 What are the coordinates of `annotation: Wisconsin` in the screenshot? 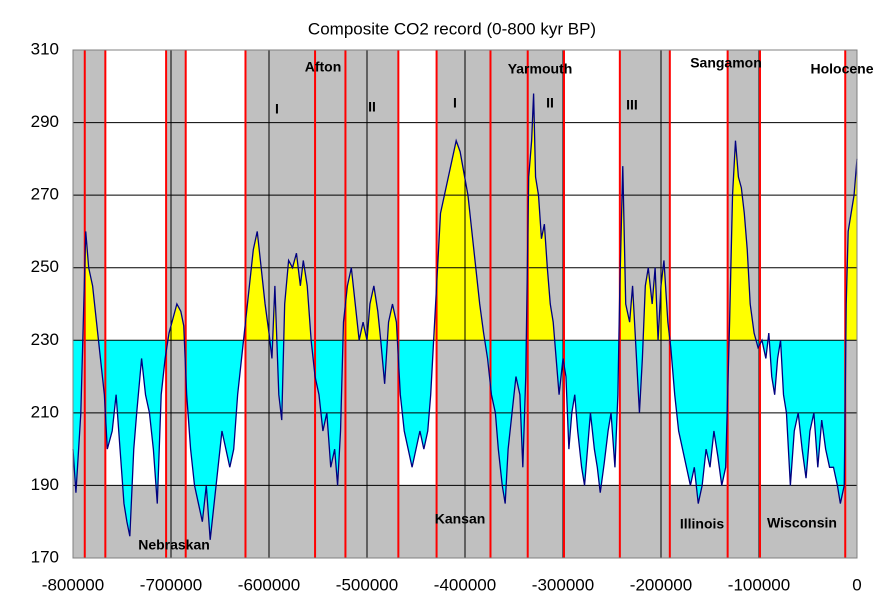 It's located at (802, 523).